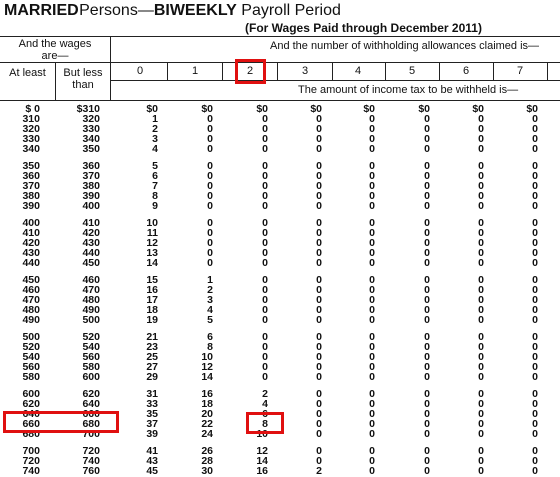  I want to click on table-cell: 430, so click(31, 253).